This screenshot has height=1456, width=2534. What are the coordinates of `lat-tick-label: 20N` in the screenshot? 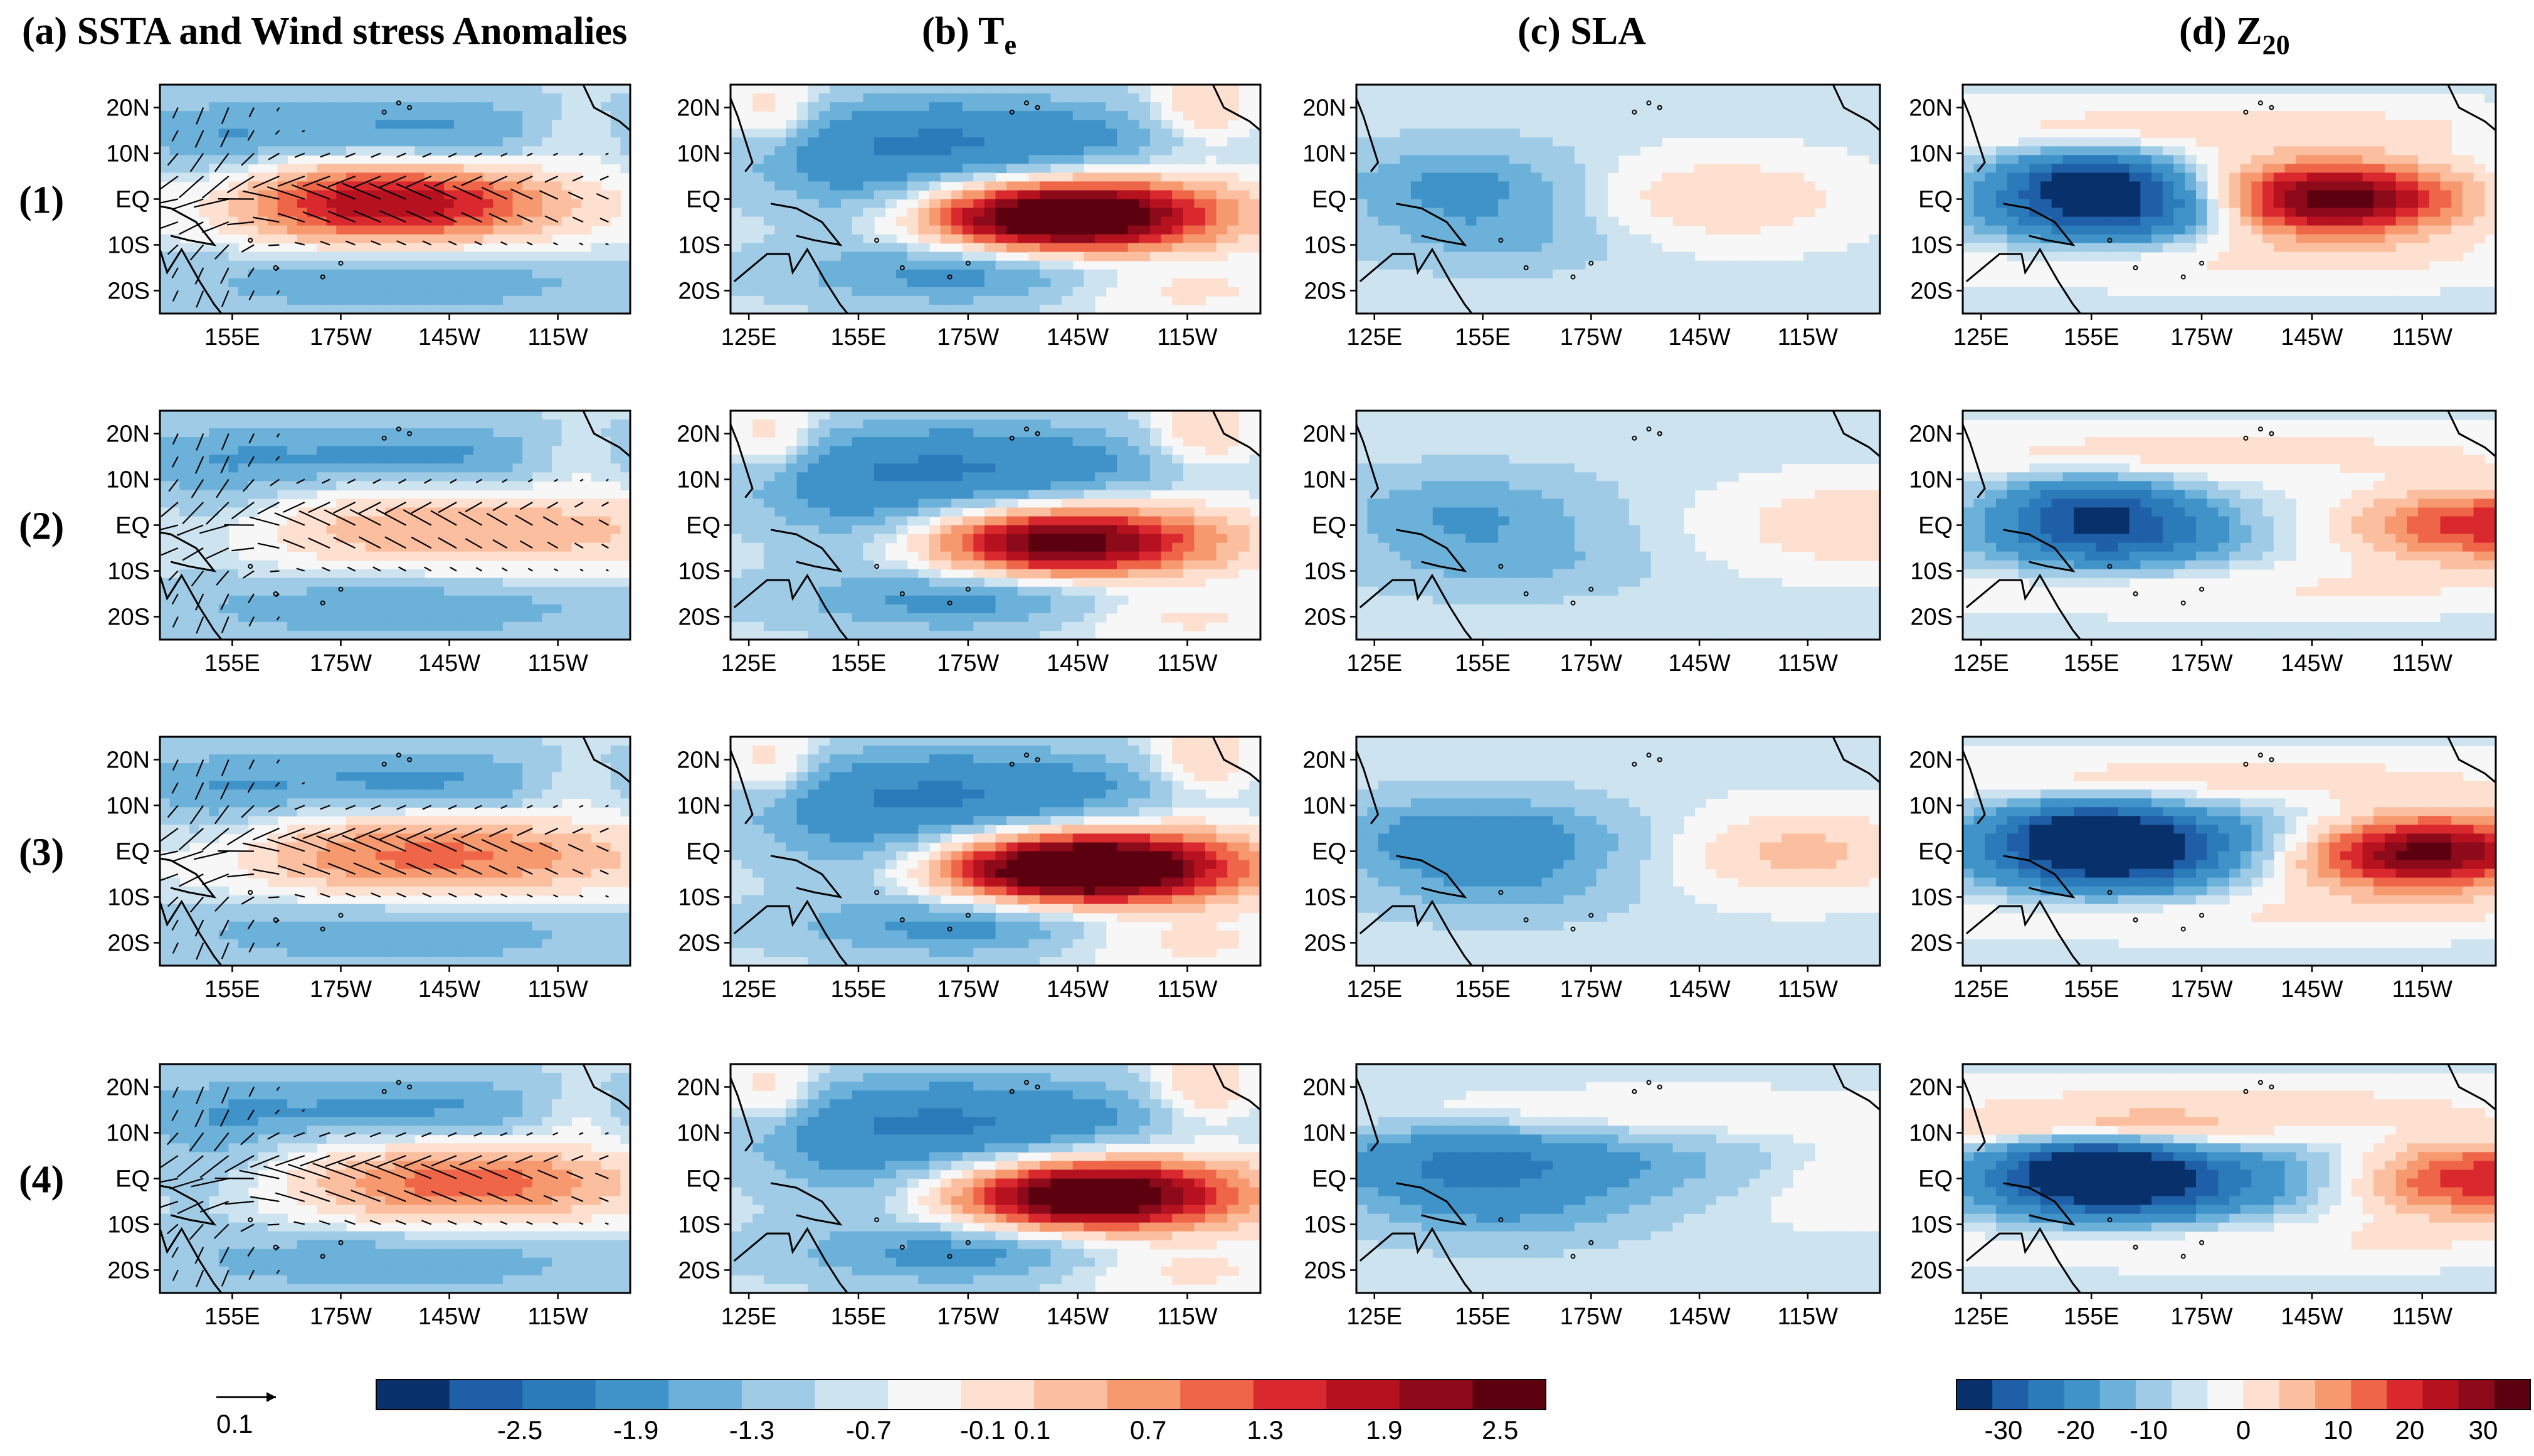 It's located at (128, 435).